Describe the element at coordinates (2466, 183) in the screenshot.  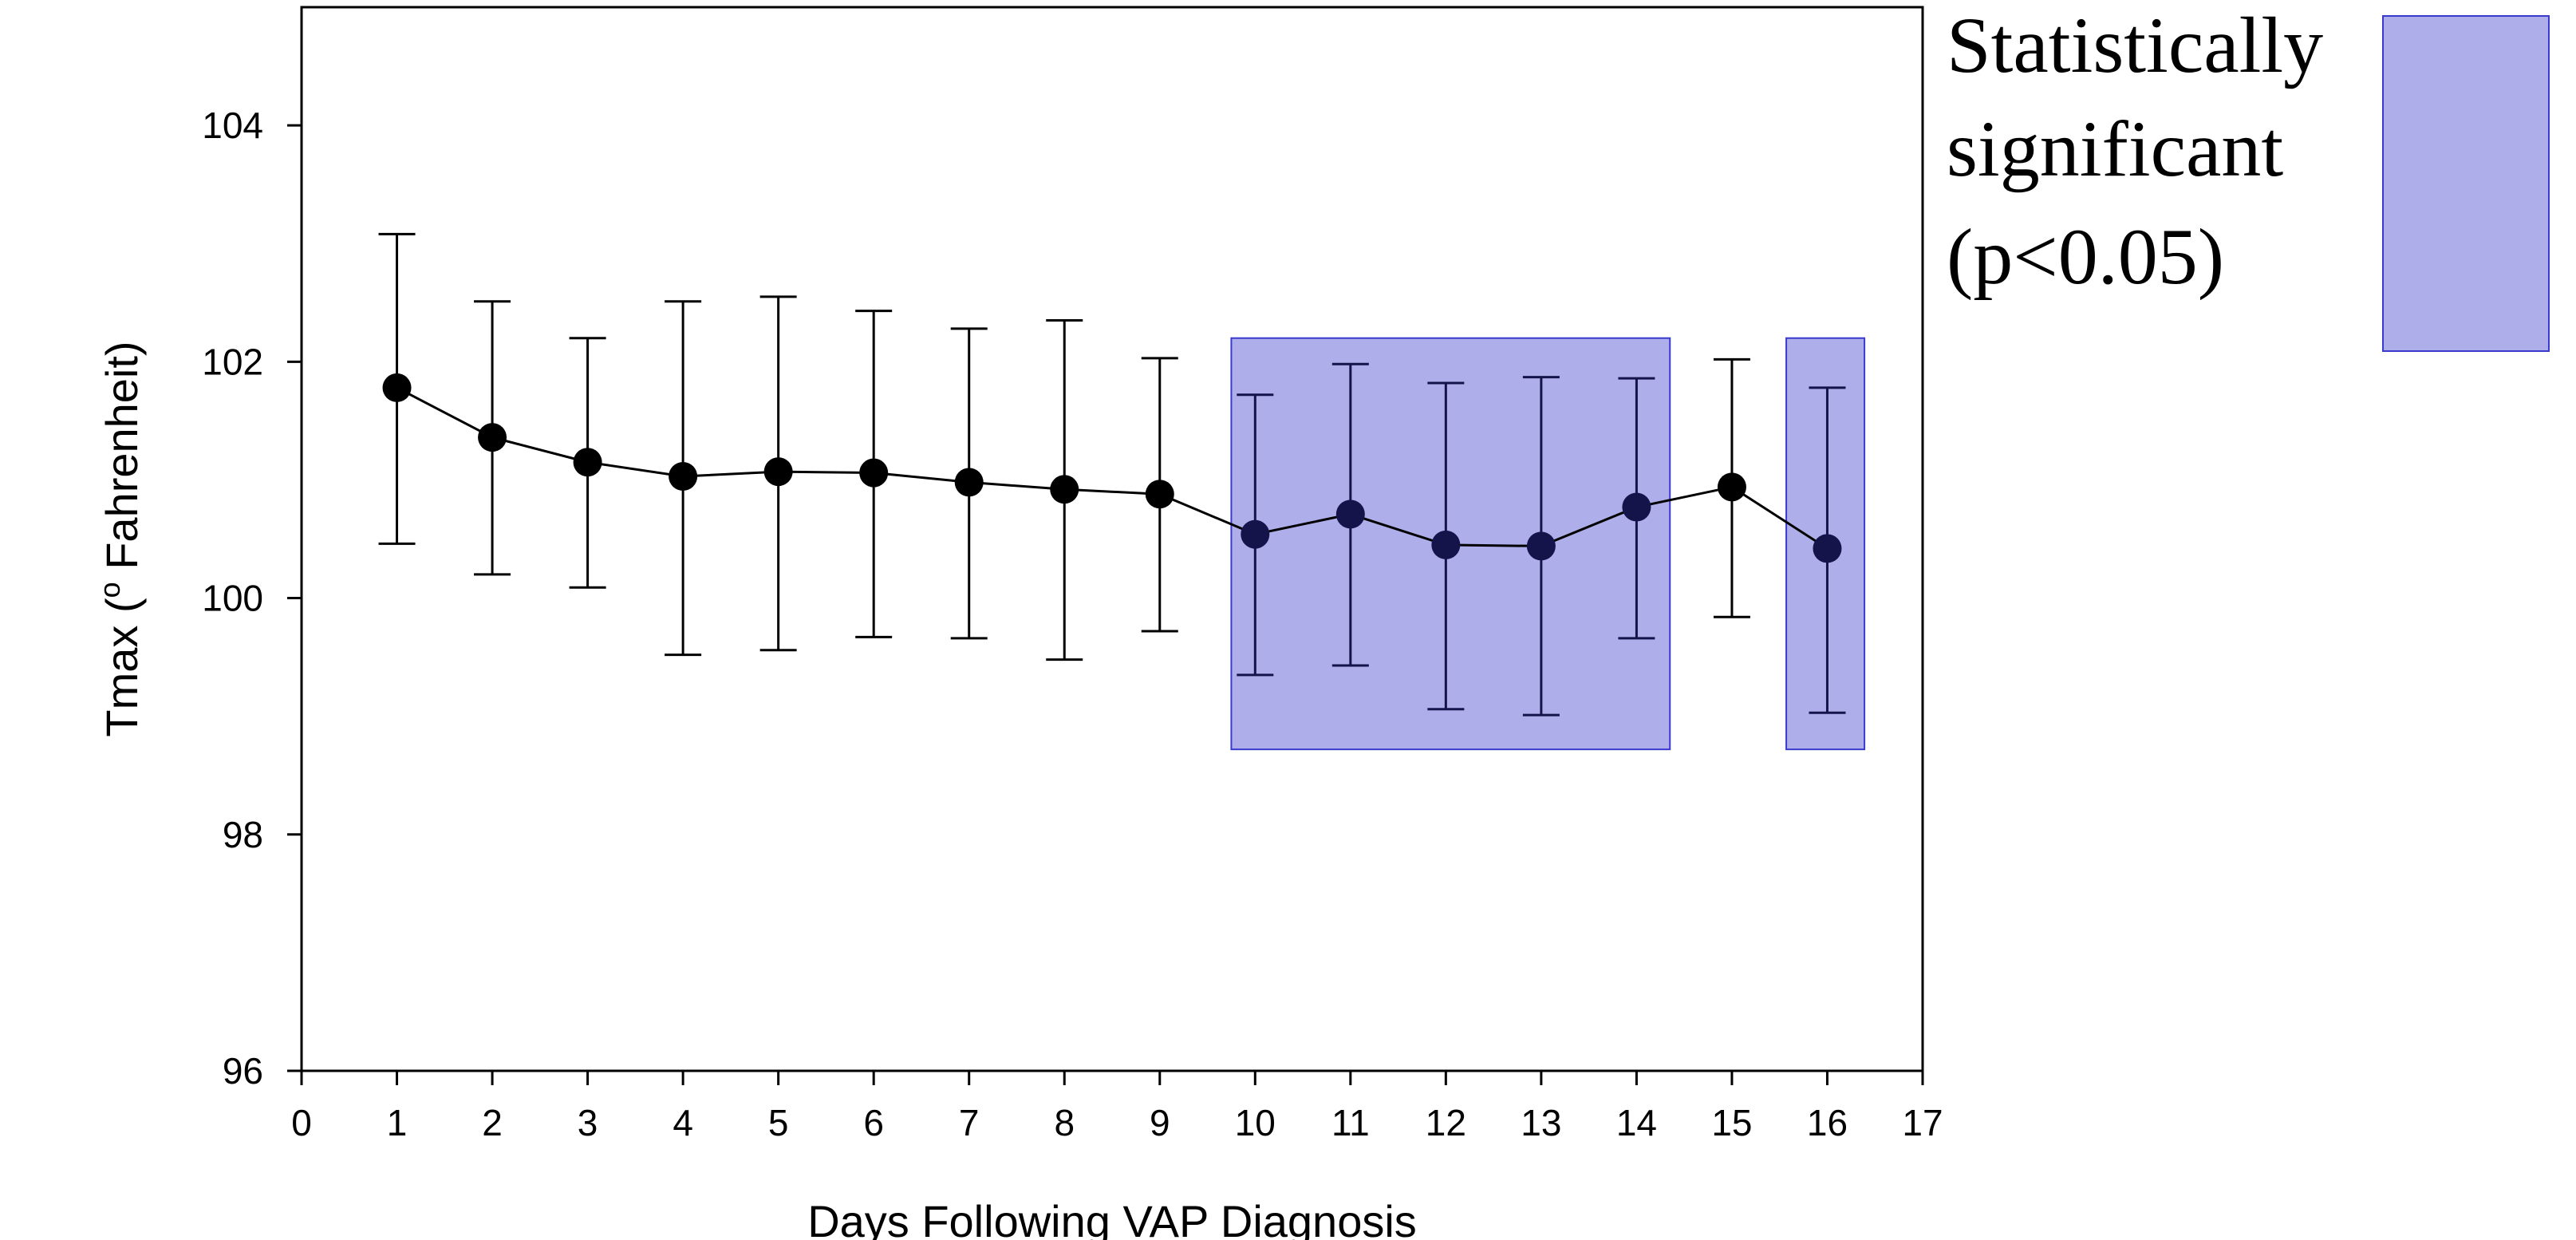
I see `legend-swatch` at that location.